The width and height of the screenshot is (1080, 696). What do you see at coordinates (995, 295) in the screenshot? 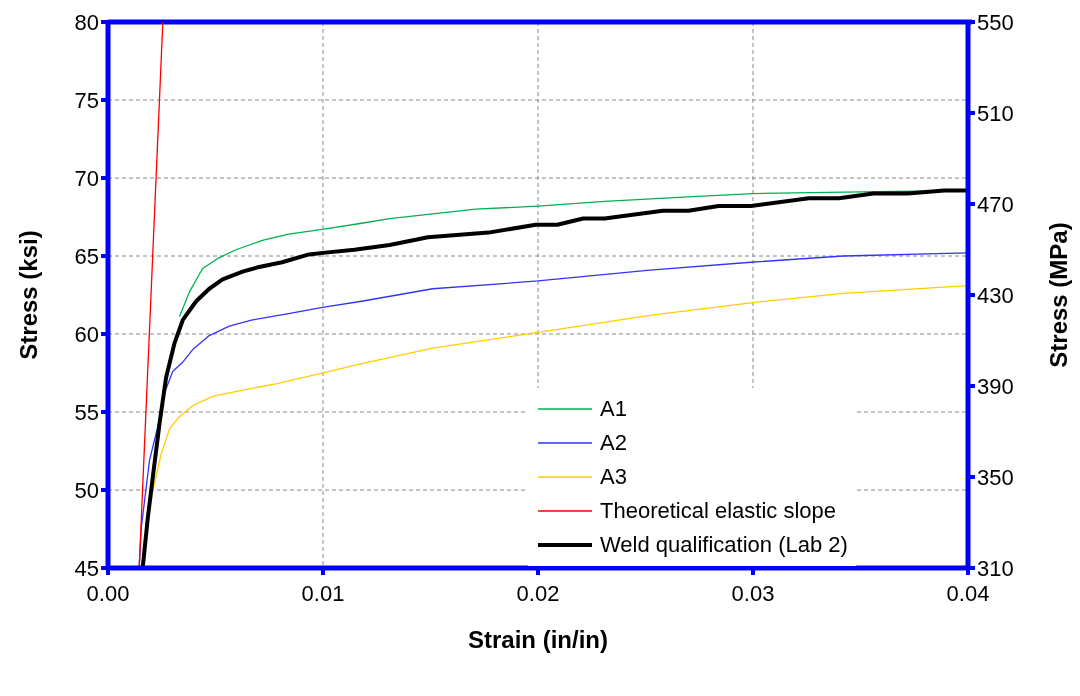
I see `y2-tick-label: 430` at bounding box center [995, 295].